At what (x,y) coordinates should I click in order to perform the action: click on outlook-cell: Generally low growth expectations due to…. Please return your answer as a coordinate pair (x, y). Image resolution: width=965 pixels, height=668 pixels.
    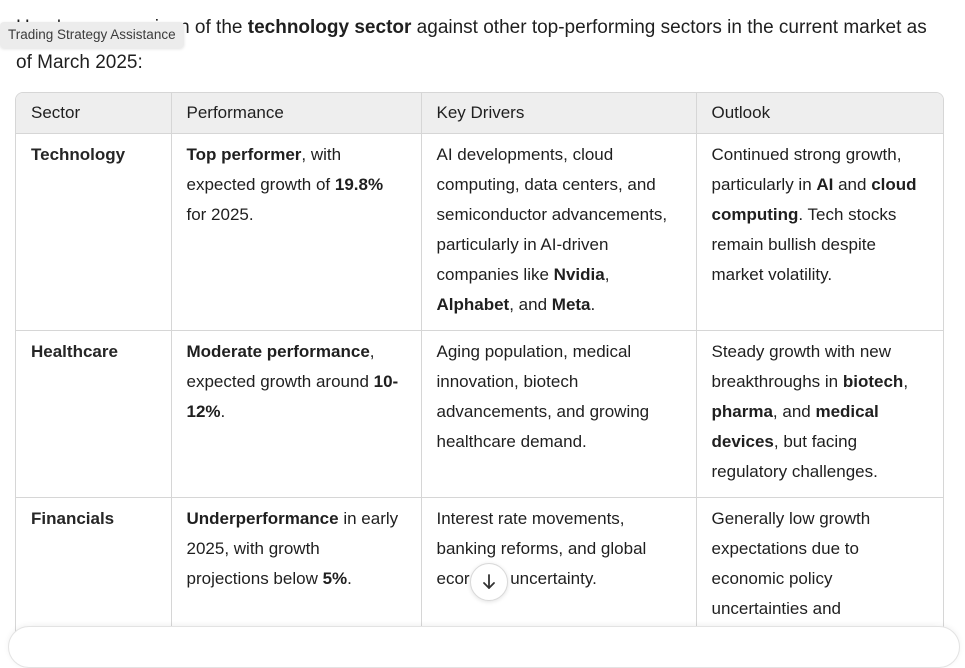
    Looking at the image, I should click on (819, 566).